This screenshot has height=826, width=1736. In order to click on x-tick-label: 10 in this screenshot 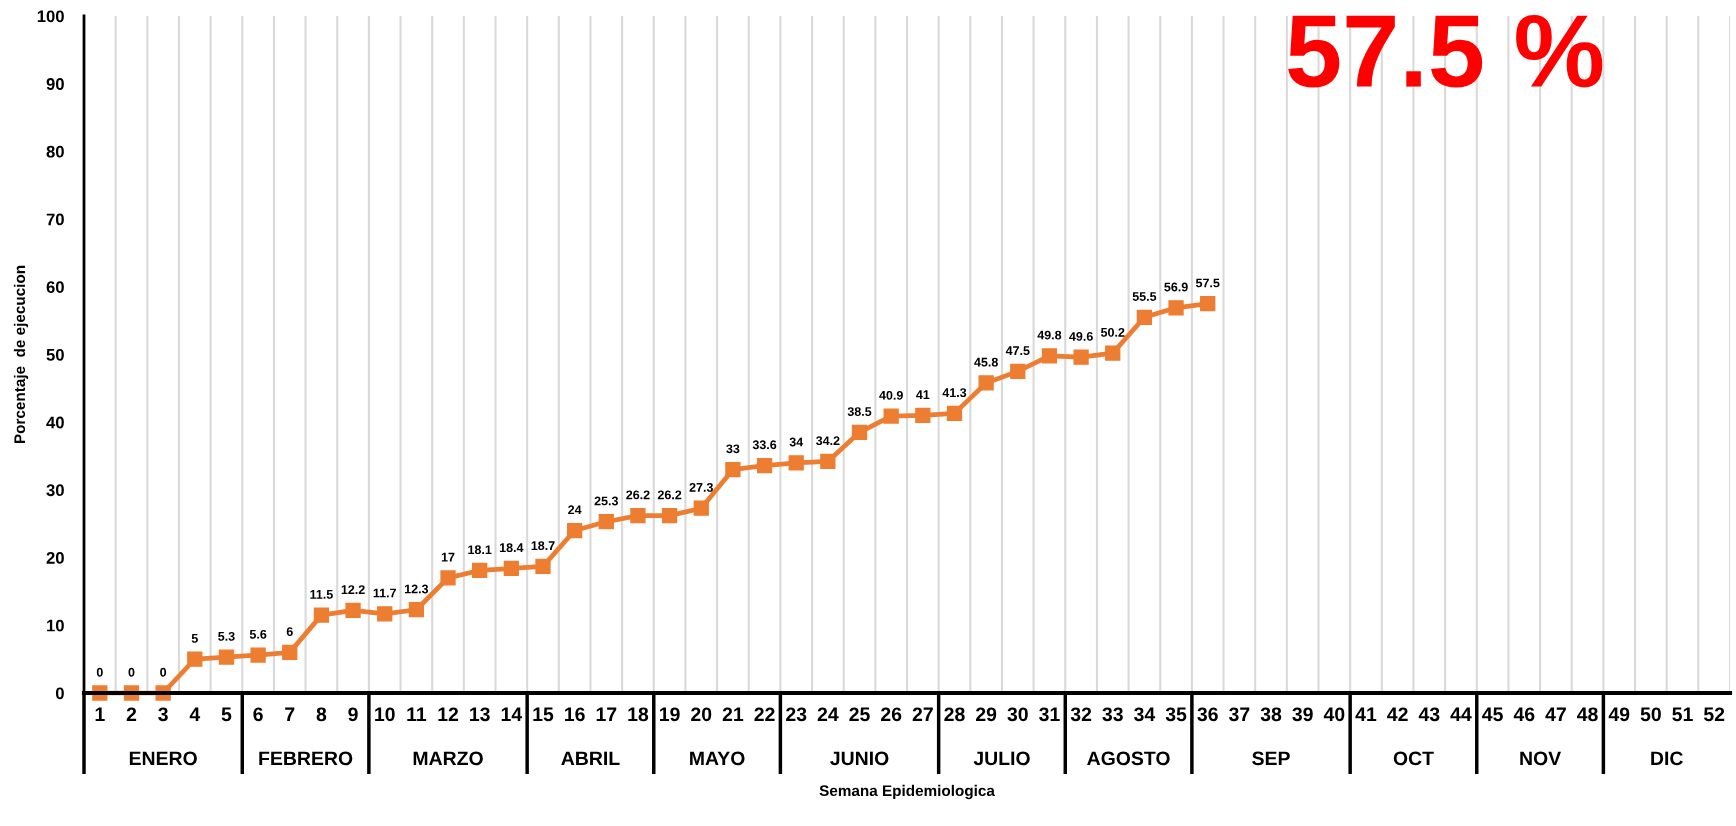, I will do `click(385, 714)`.